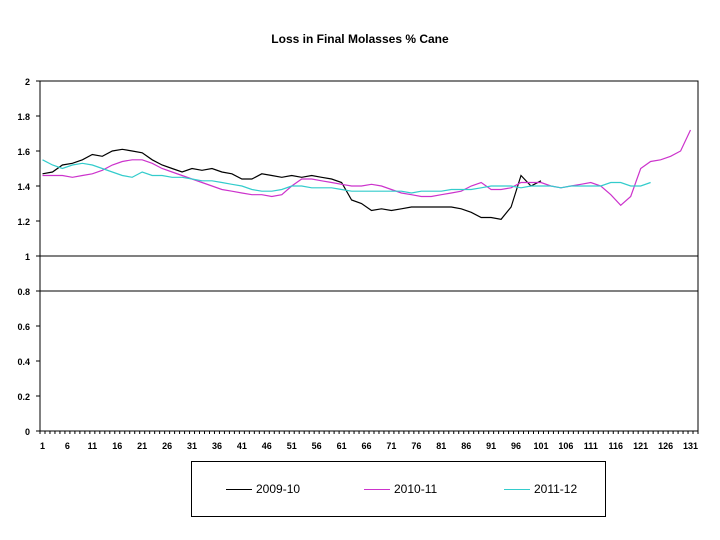 This screenshot has width=720, height=540. Describe the element at coordinates (27, 82) in the screenshot. I see `y-tick-label: 2` at that location.